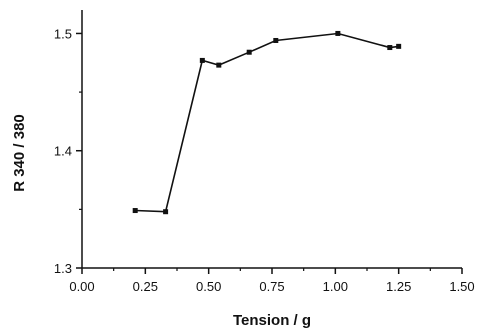  I want to click on x-axis-ticks: 0.00 0.25 0.50 0.75 1.00 1.25 1.50, so click(272, 281).